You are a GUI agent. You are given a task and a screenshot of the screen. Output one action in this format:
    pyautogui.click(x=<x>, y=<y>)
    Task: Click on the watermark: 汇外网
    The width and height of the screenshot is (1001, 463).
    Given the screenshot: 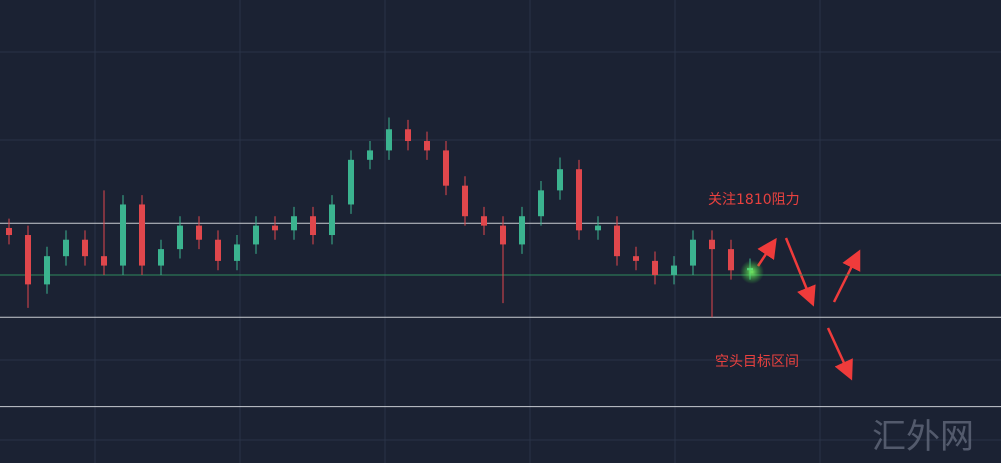 What is the action you would take?
    pyautogui.click(x=923, y=437)
    